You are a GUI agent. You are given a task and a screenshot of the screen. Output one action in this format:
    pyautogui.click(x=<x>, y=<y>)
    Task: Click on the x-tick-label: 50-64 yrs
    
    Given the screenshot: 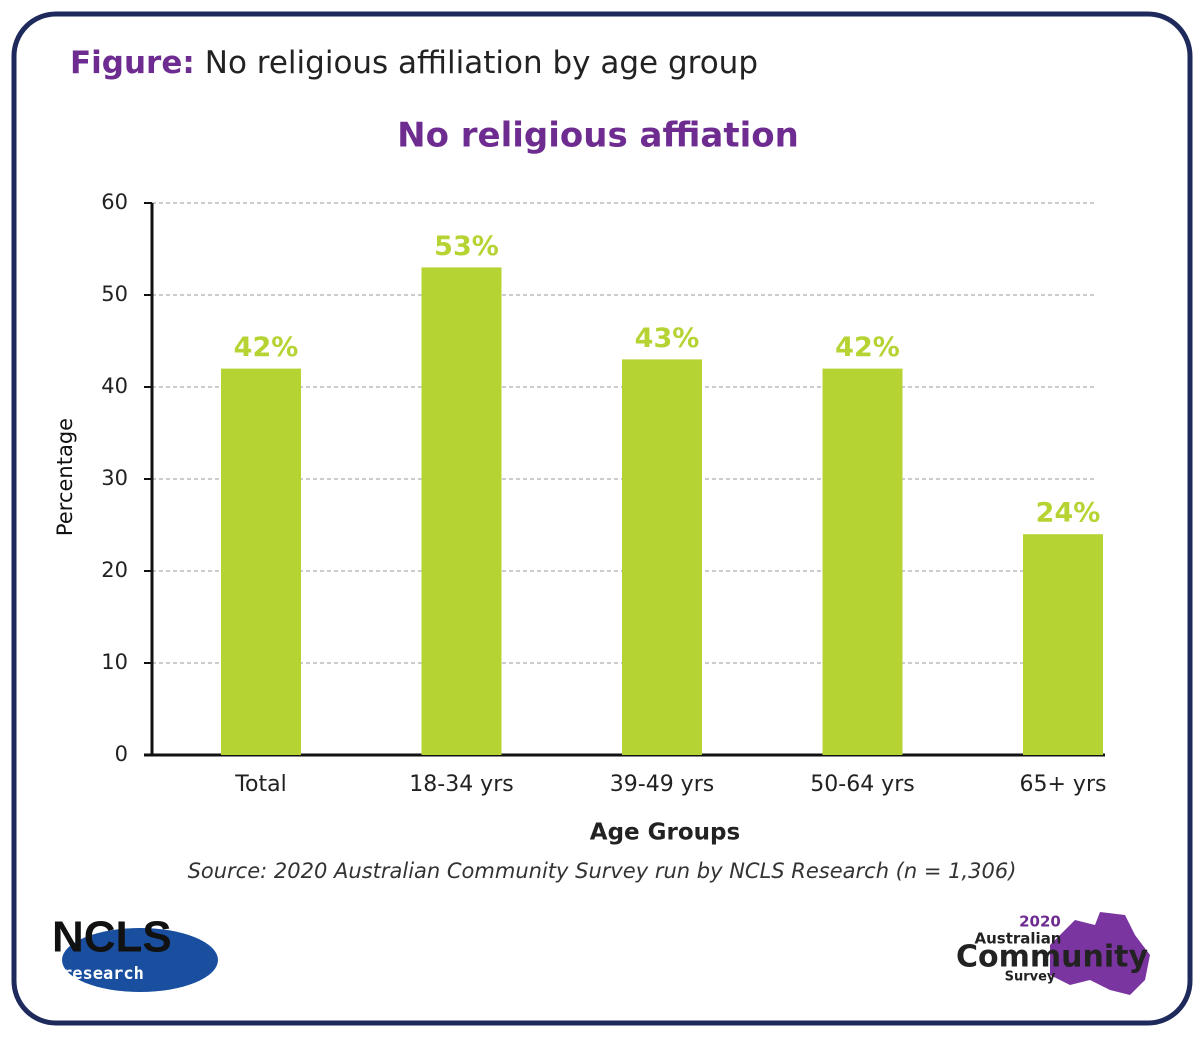 What is the action you would take?
    pyautogui.click(x=862, y=784)
    